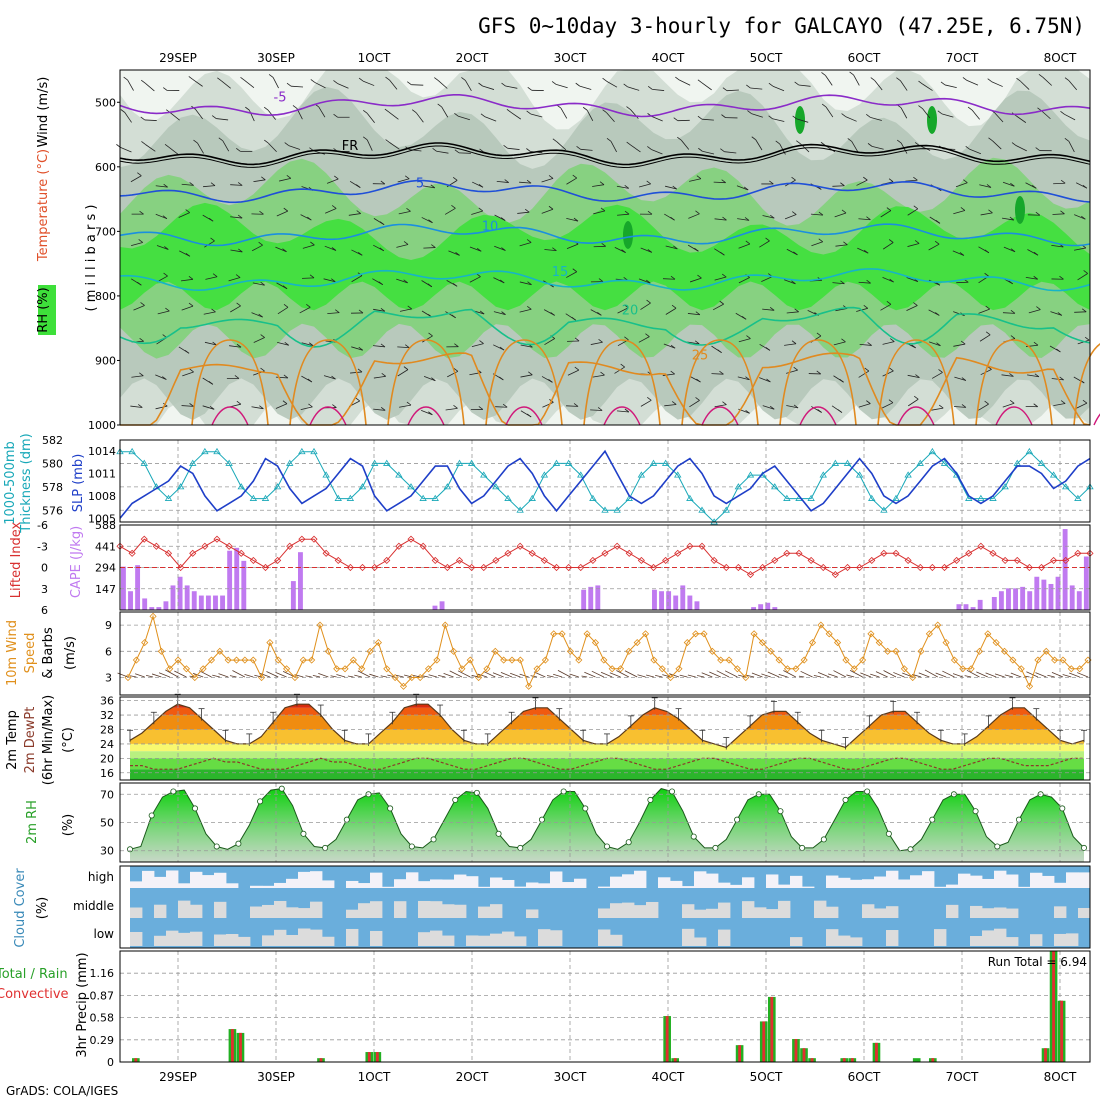 This screenshot has height=1100, width=1100. What do you see at coordinates (105, 546) in the screenshot?
I see `cape-tick-label: 441` at bounding box center [105, 546].